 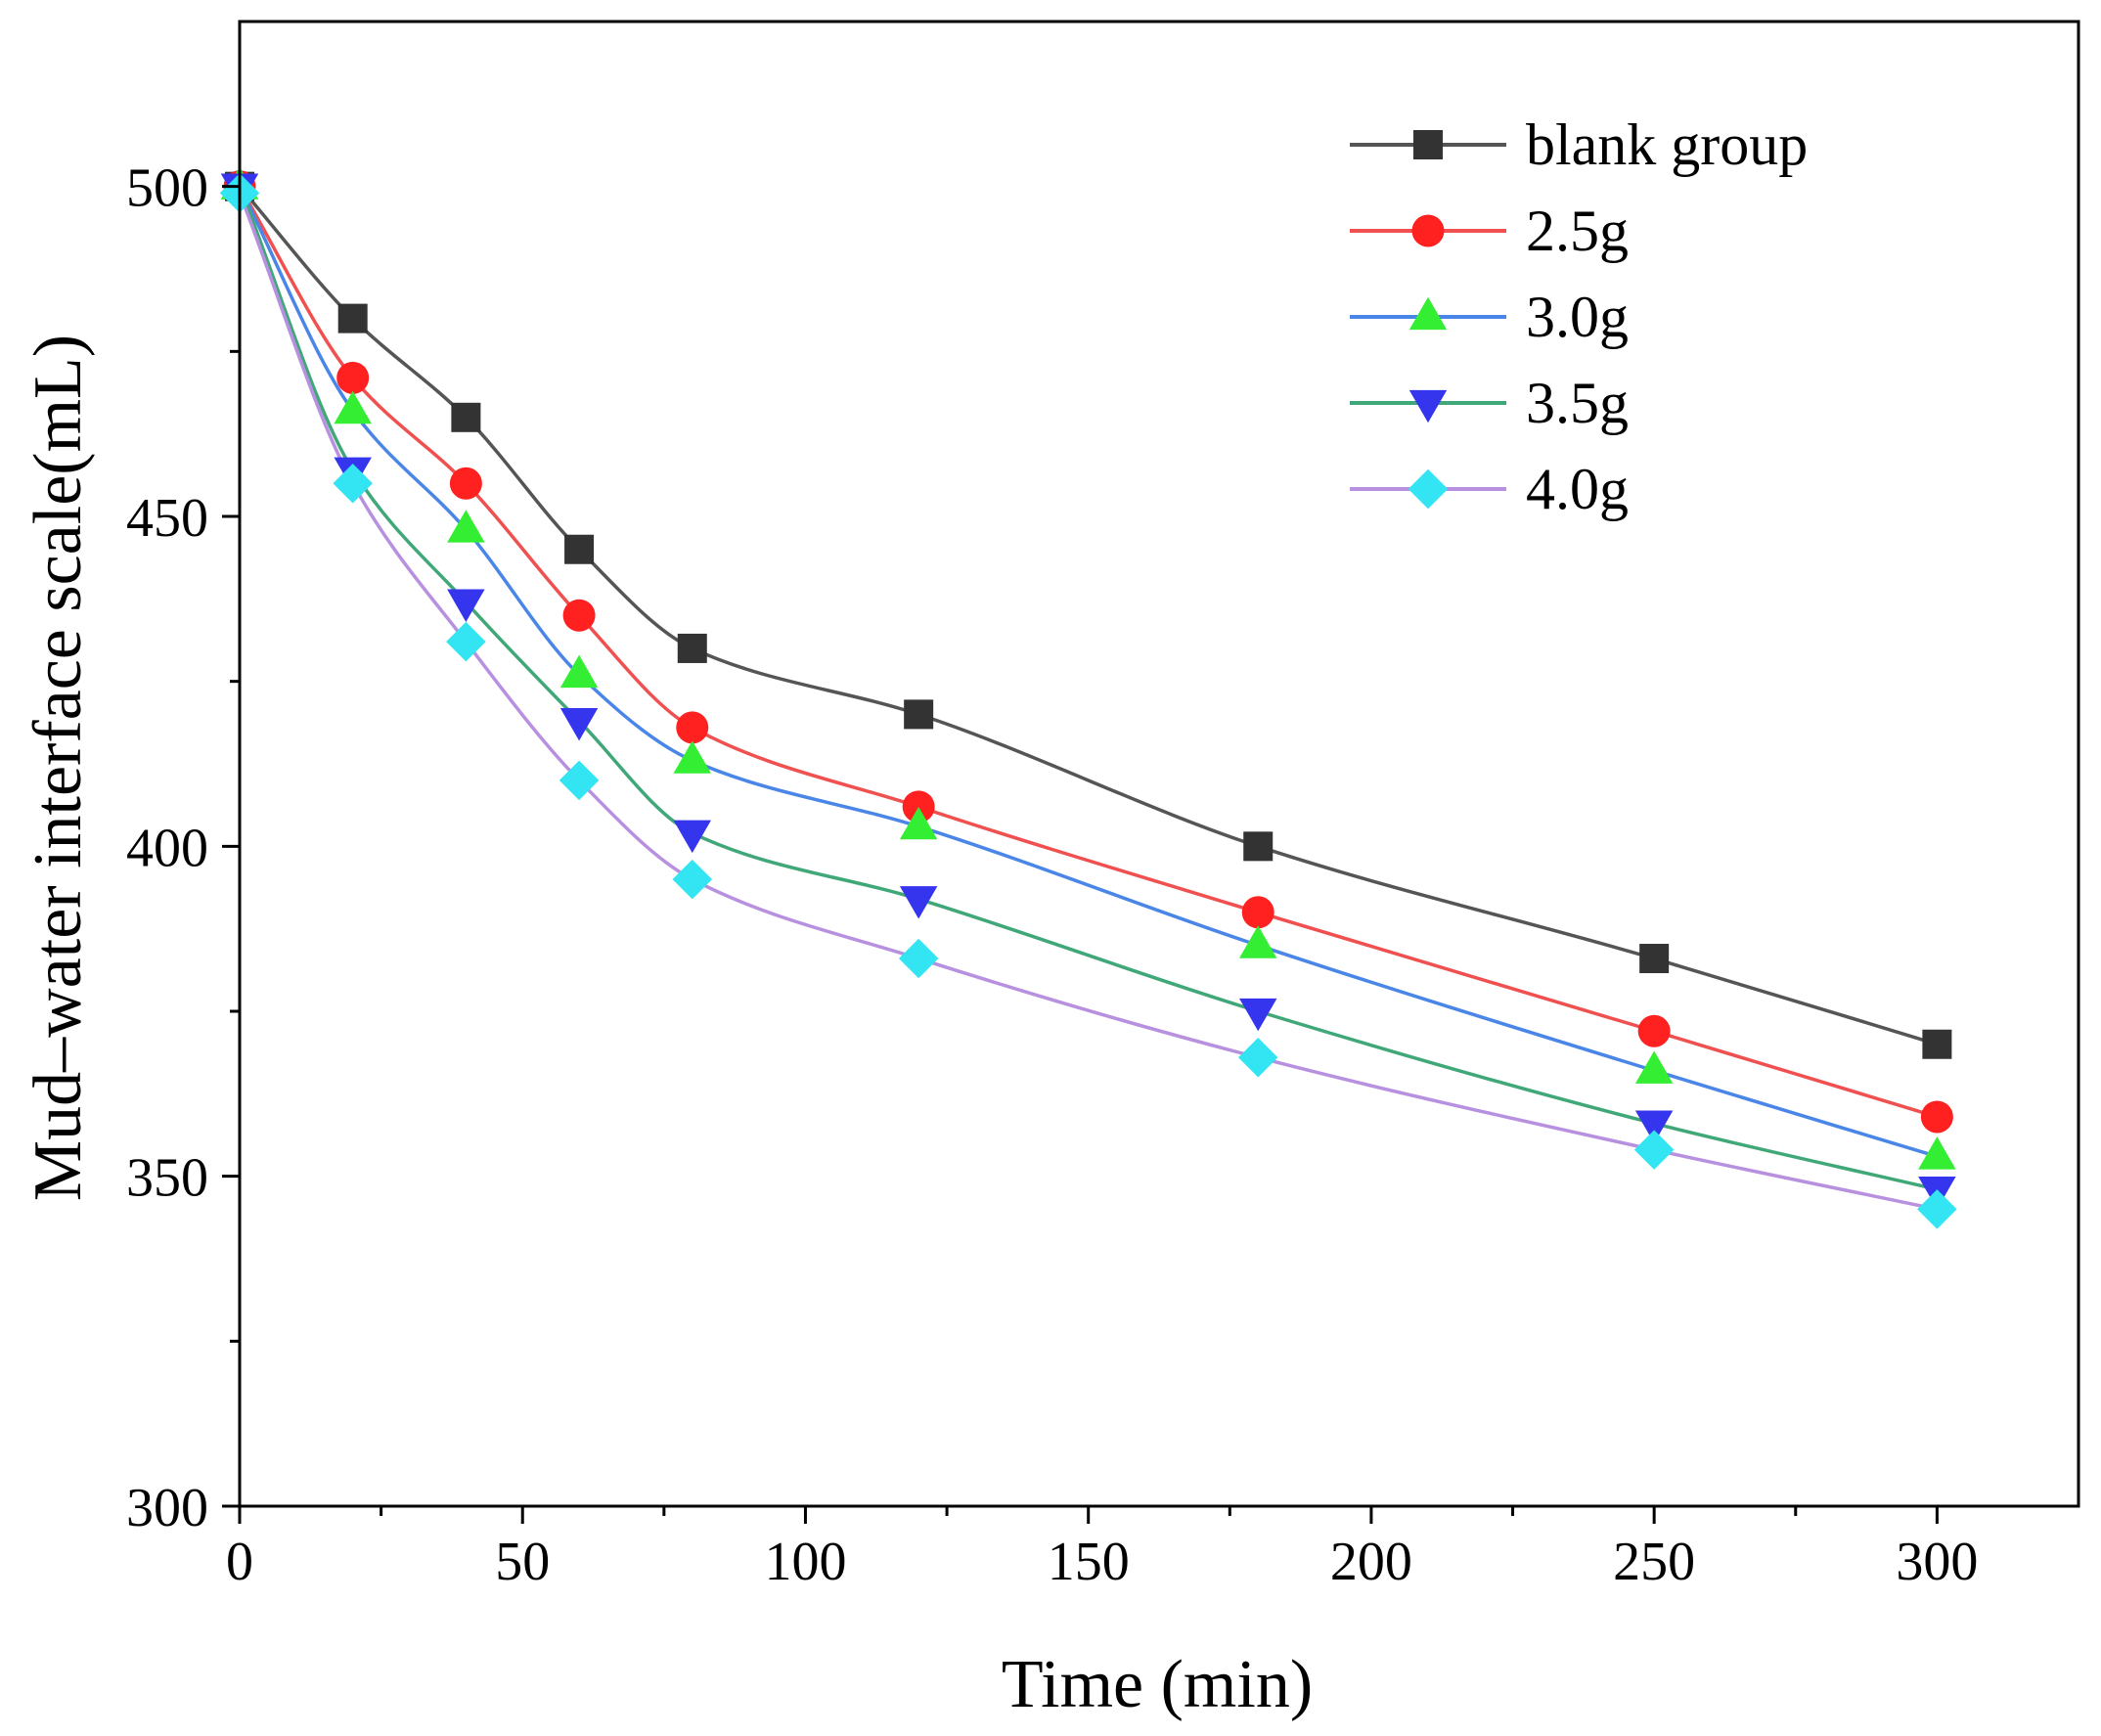 I want to click on legend-label-blank-group: blank group, so click(x=1667, y=144).